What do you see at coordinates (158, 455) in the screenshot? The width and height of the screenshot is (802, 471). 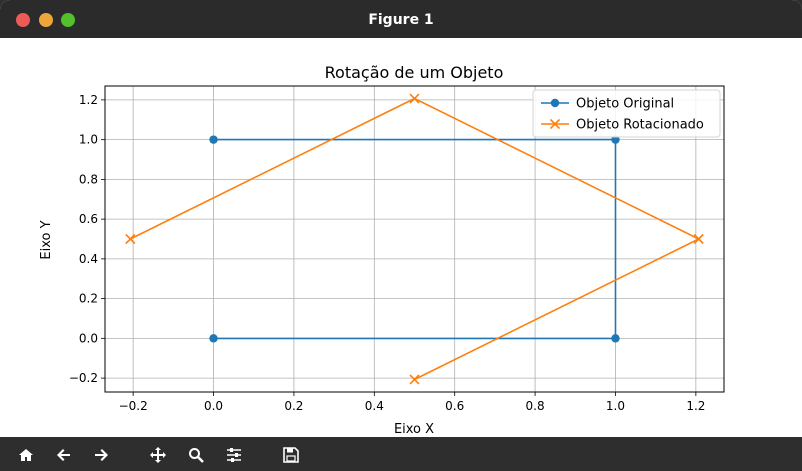 I see `pan-icon` at bounding box center [158, 455].